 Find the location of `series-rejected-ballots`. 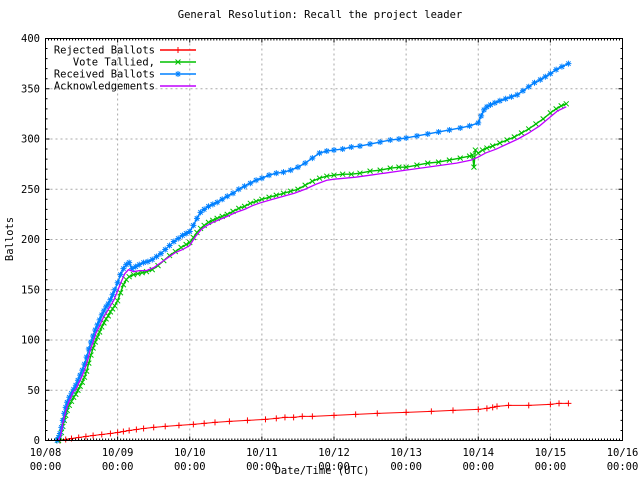

series-rejected-ballots is located at coordinates (314, 422).